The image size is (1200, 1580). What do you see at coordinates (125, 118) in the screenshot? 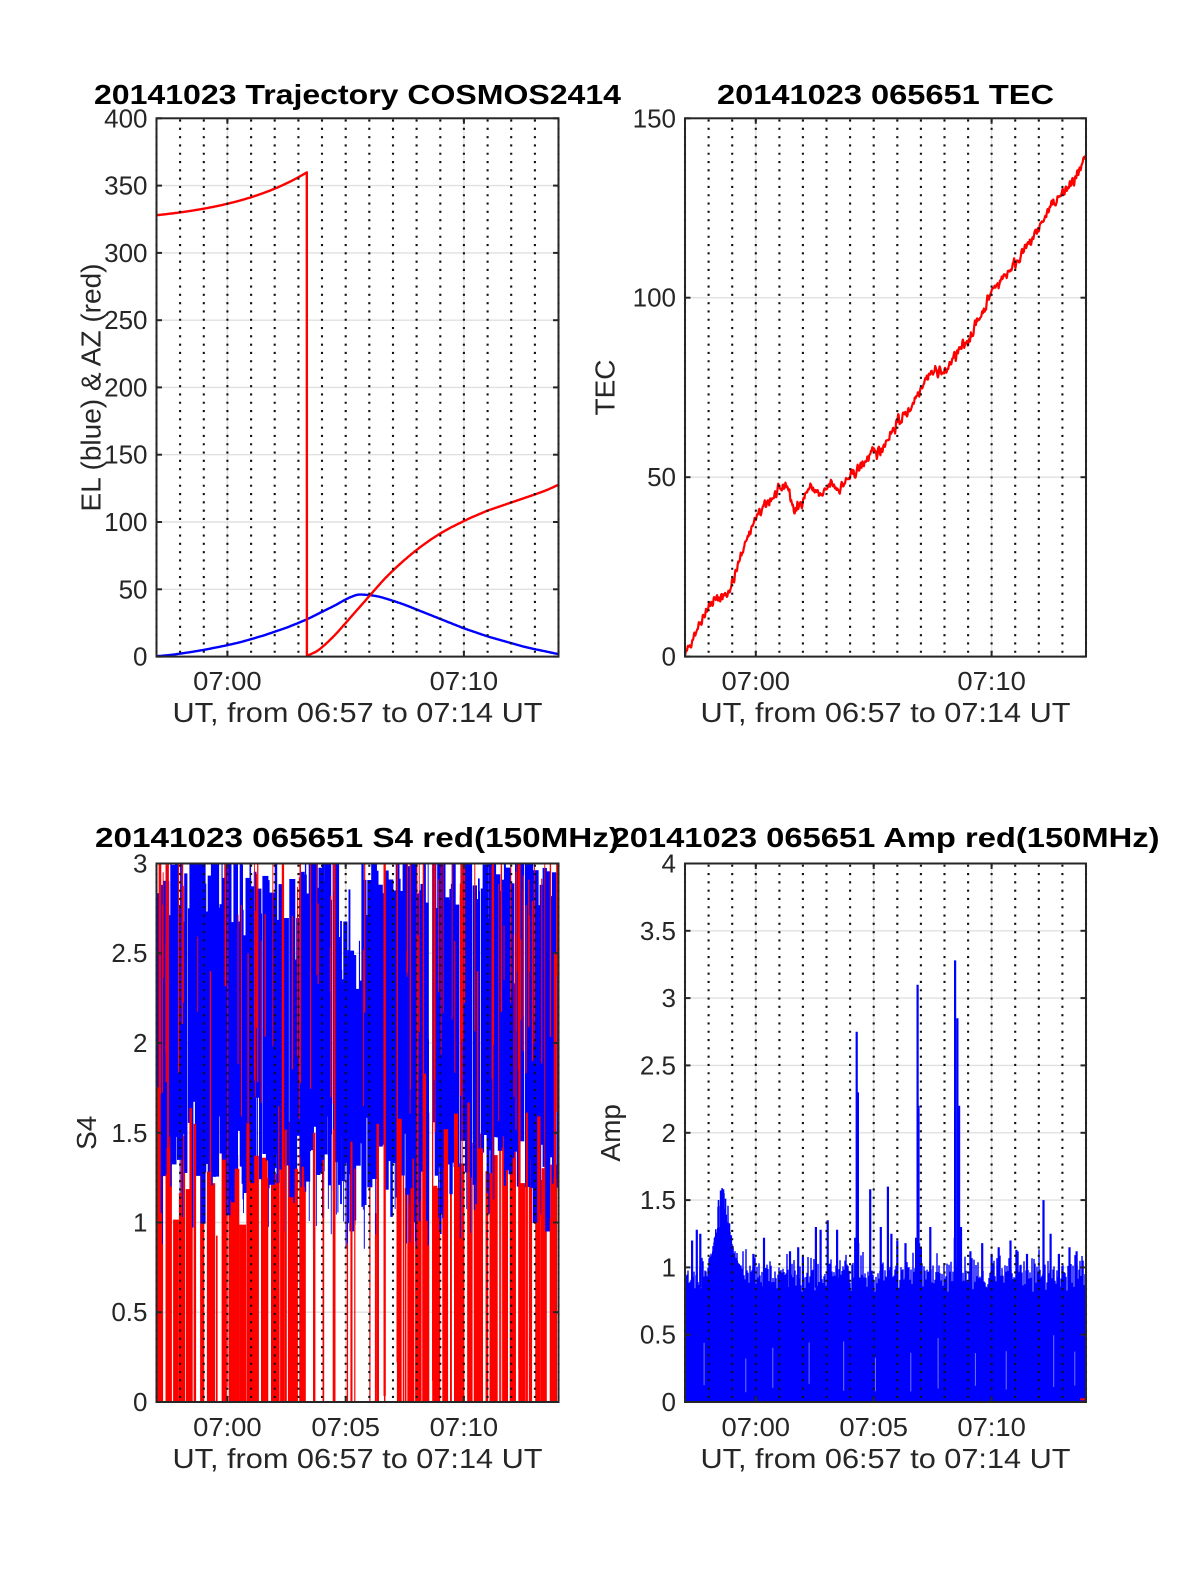
I see `svg-text: 400` at bounding box center [125, 118].